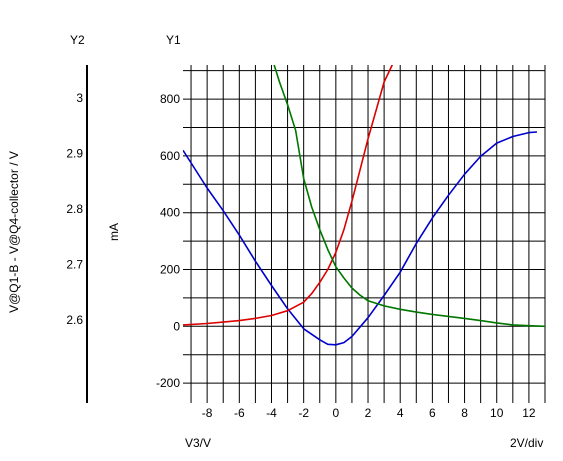  Describe the element at coordinates (168, 383) in the screenshot. I see `y1-tick-label: -200` at that location.